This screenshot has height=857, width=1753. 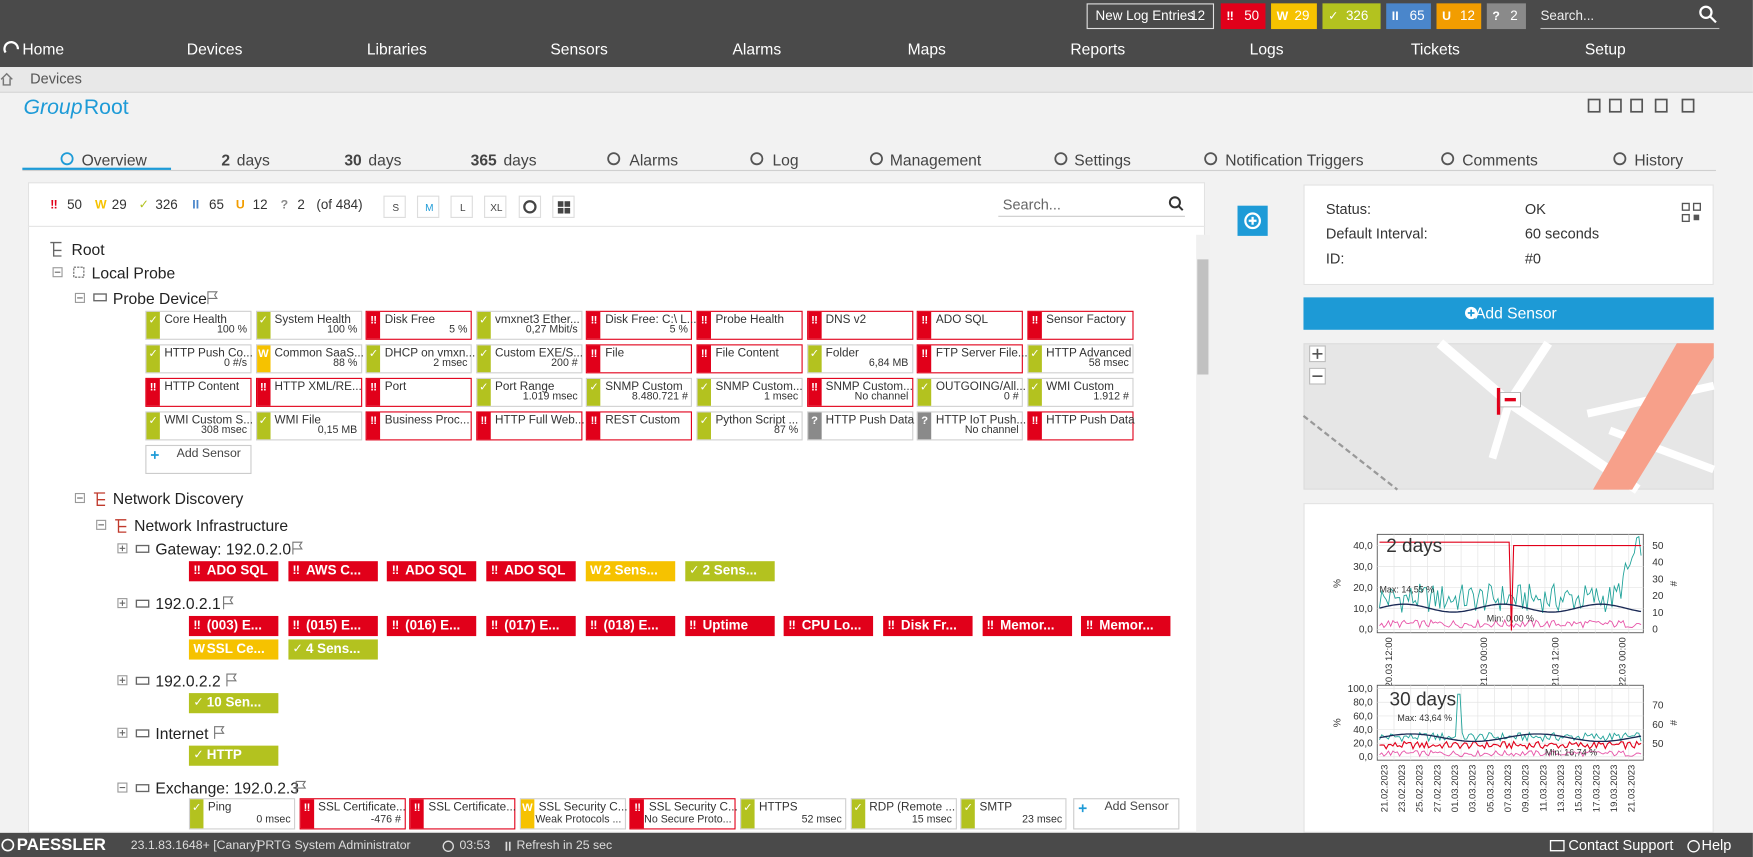 I want to click on nav-item: Reports, so click(x=1098, y=49).